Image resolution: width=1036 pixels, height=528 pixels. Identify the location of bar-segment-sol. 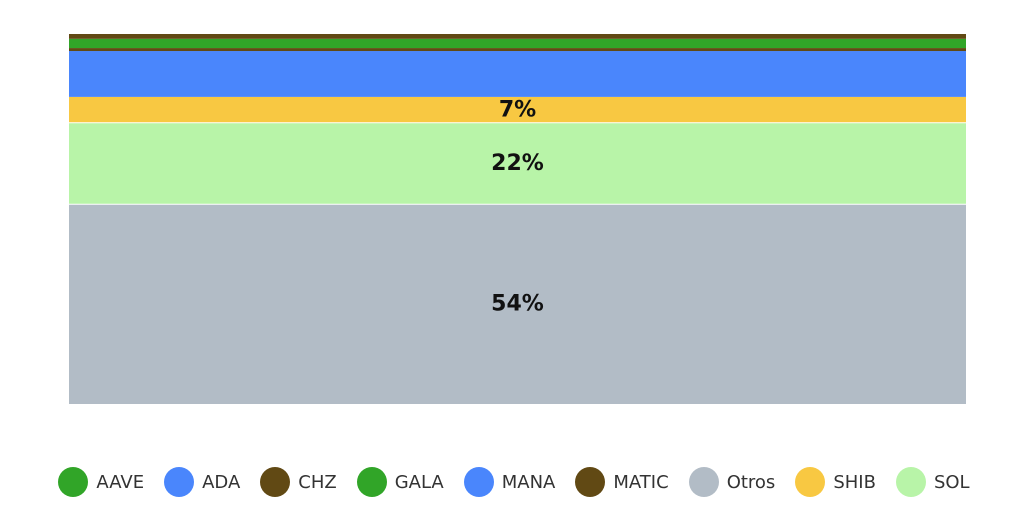
(517, 163).